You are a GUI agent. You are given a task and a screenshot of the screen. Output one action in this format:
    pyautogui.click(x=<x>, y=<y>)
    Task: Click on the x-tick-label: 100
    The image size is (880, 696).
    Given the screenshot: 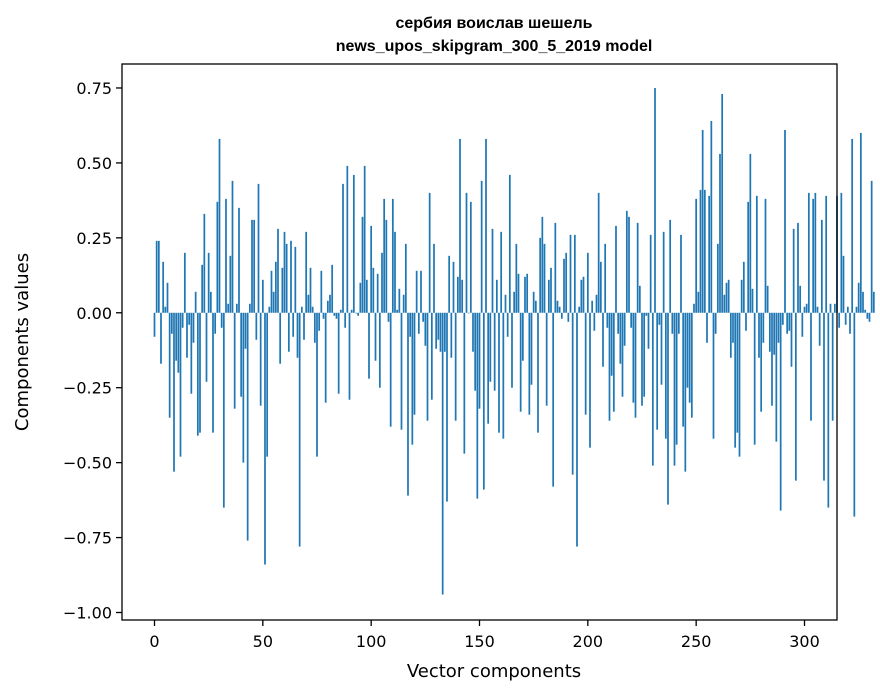 What is the action you would take?
    pyautogui.click(x=371, y=641)
    